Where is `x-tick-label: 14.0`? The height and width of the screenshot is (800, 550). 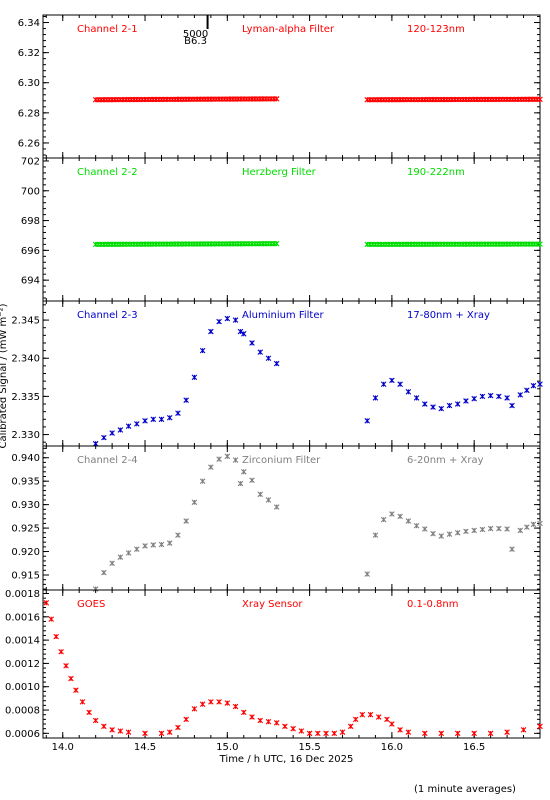
x-tick-label: 14.0 is located at coordinates (63, 747).